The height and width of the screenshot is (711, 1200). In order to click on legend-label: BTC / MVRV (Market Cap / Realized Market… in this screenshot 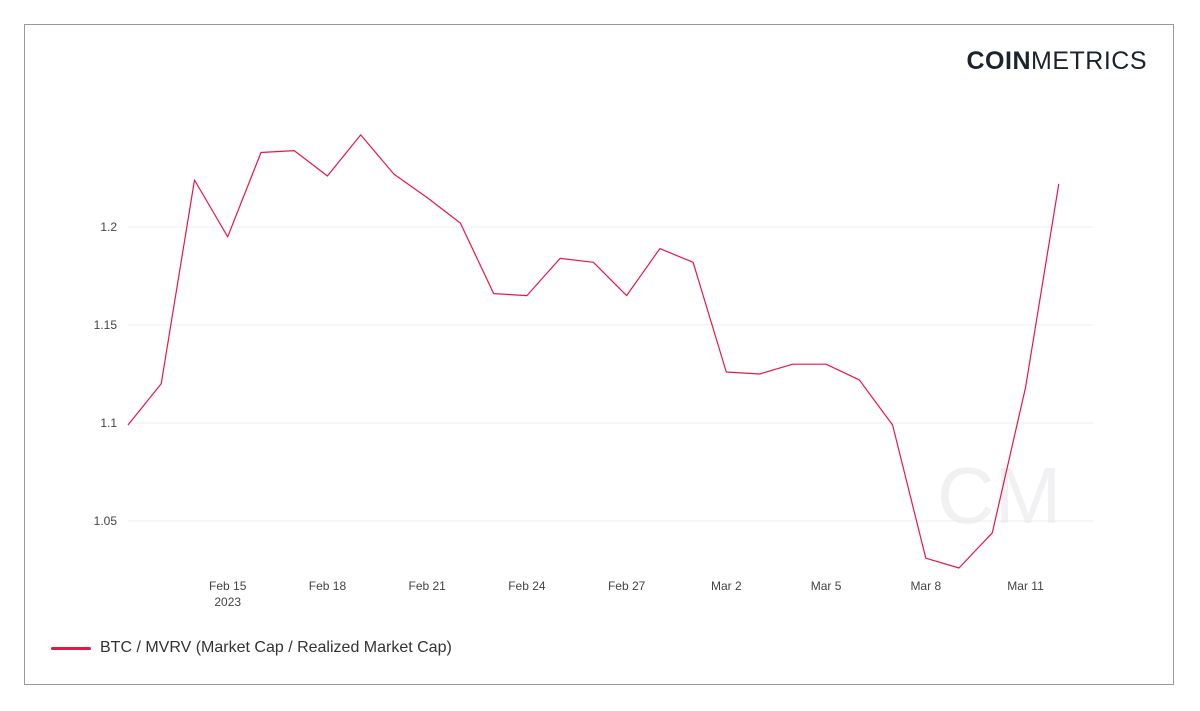, I will do `click(276, 647)`.